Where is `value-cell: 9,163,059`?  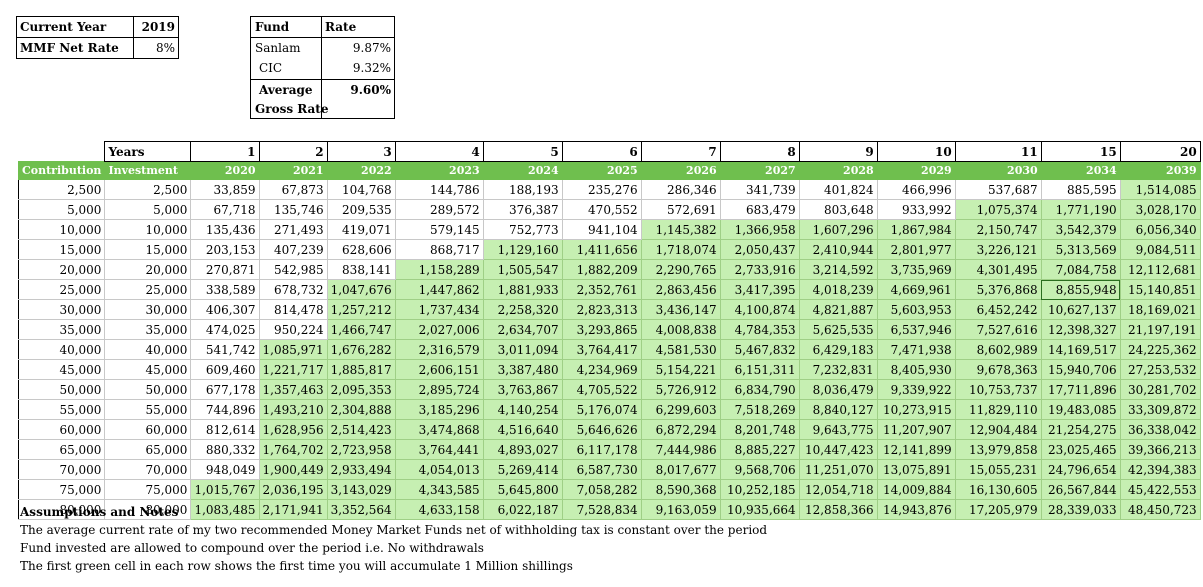 value-cell: 9,163,059 is located at coordinates (680, 509).